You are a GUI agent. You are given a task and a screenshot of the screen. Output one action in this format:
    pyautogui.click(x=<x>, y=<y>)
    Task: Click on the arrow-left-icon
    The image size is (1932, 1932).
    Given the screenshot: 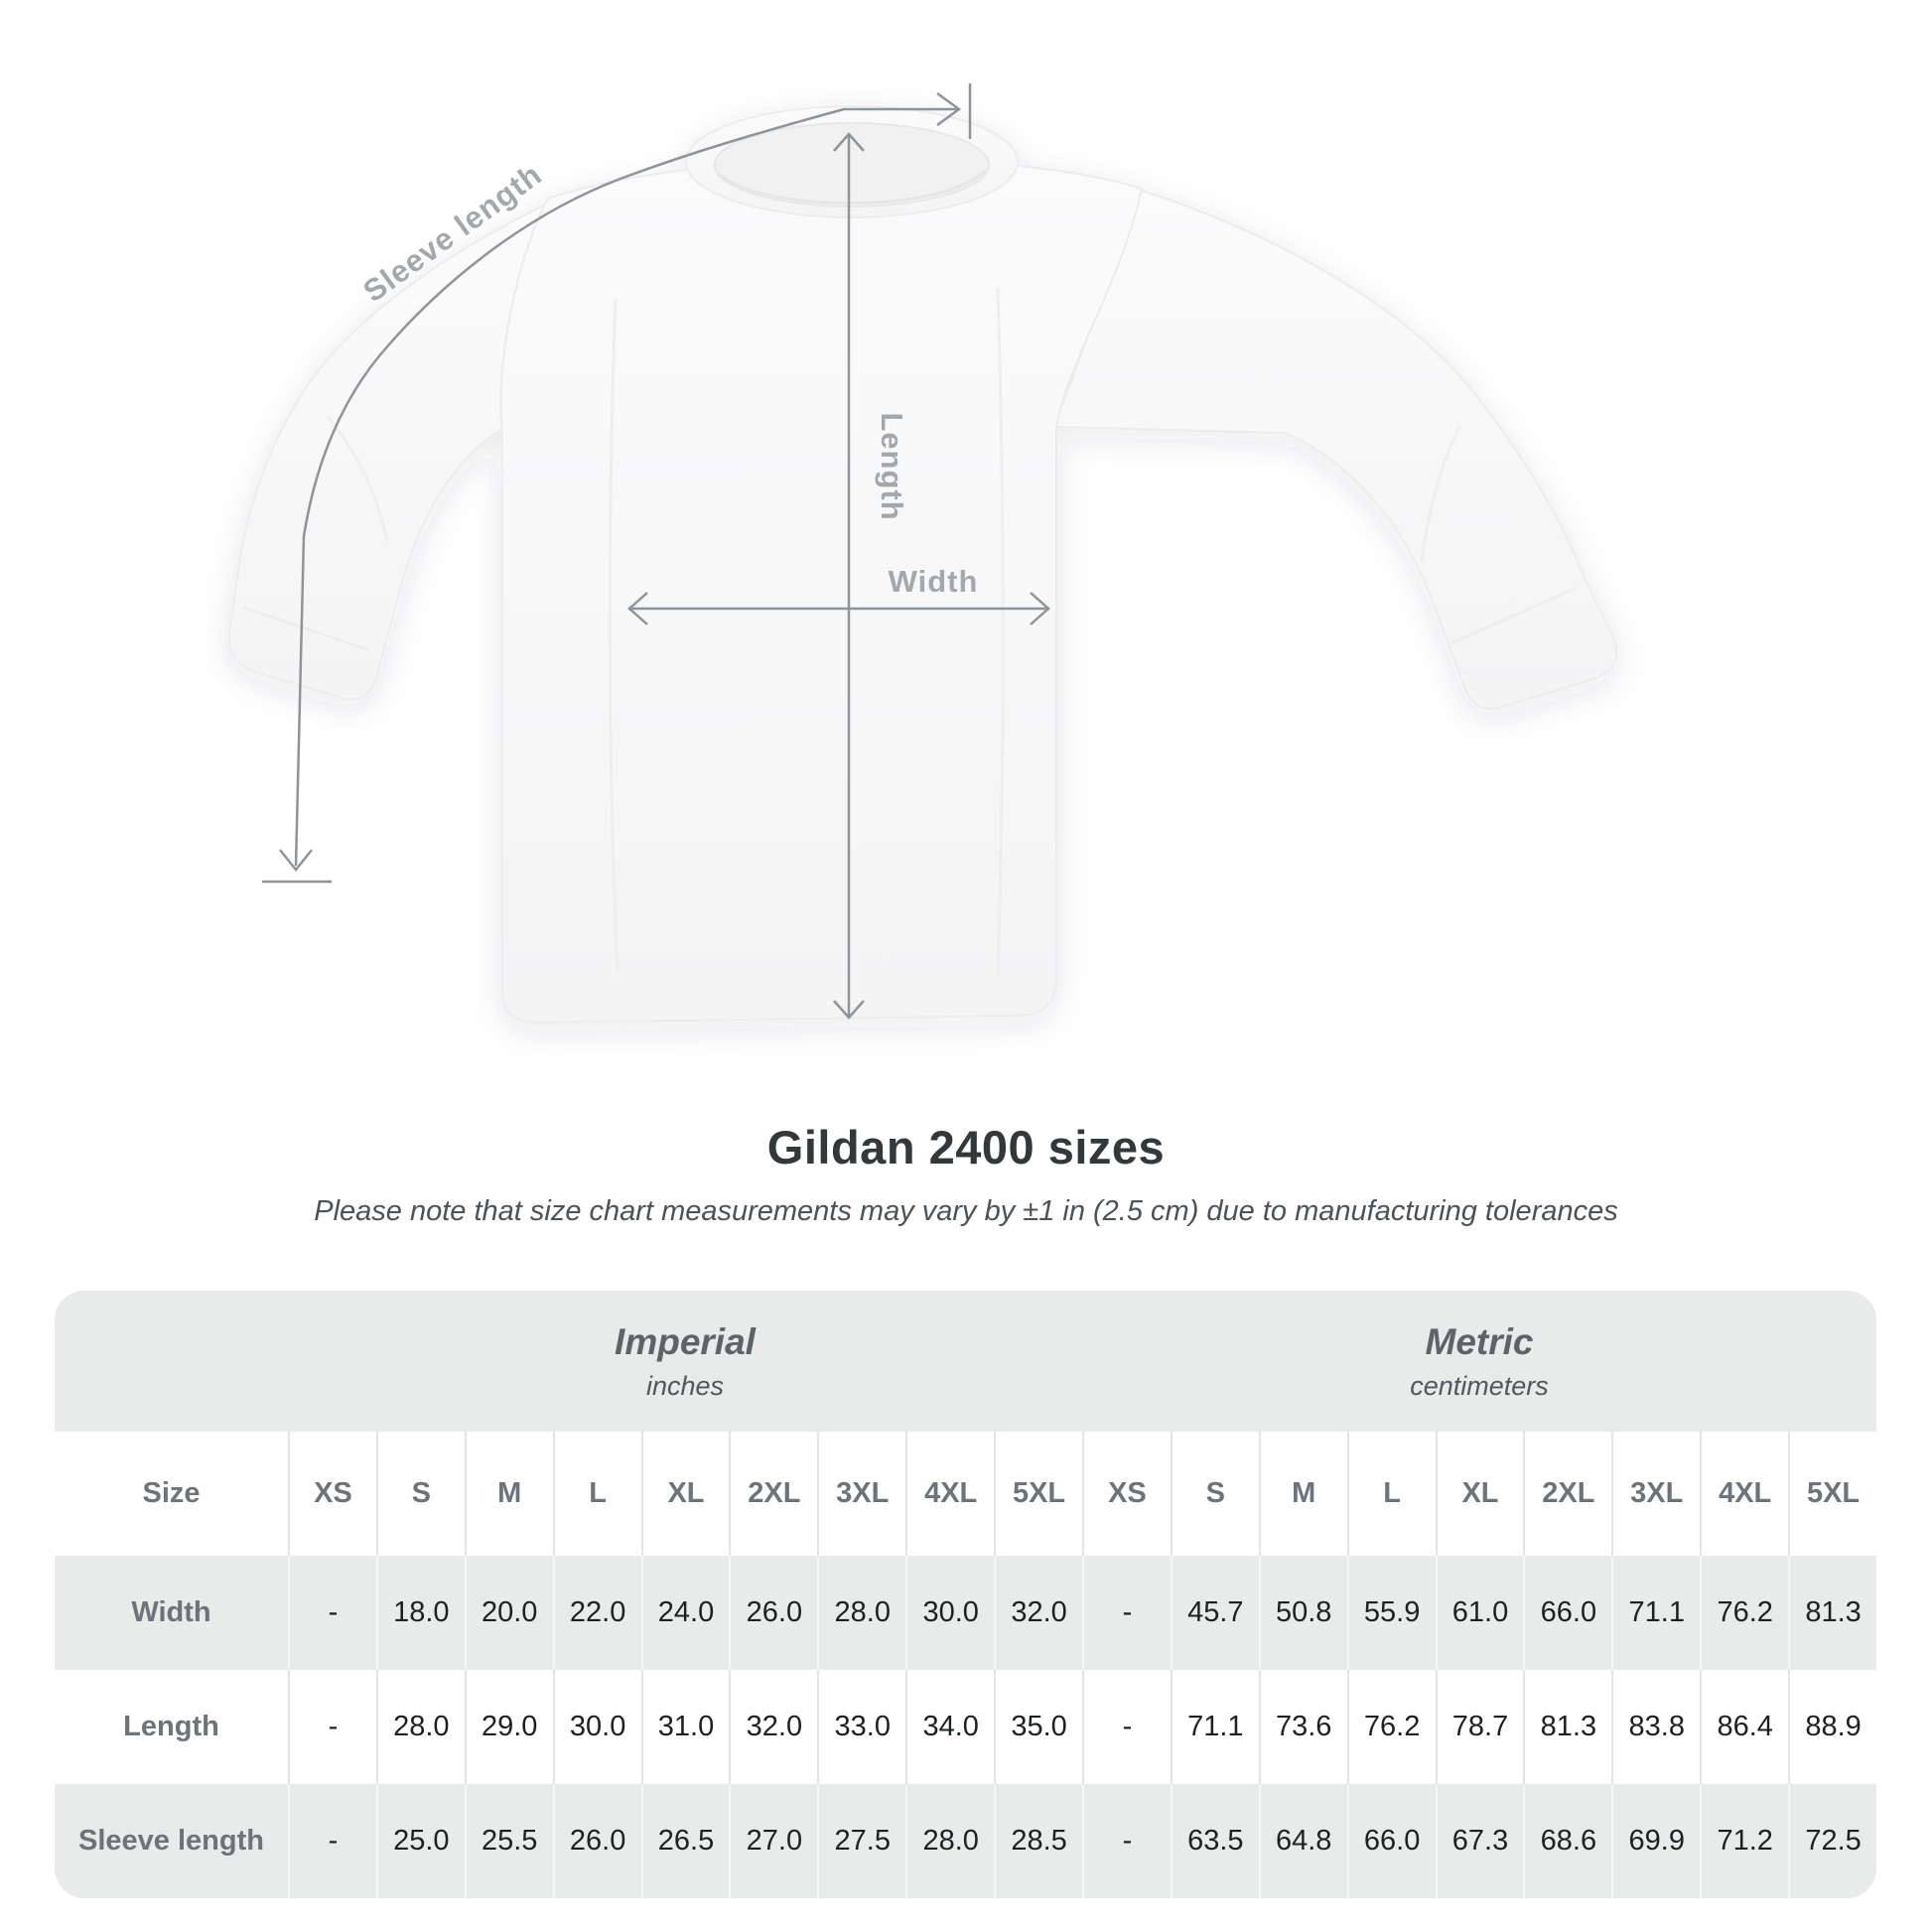 What is the action you would take?
    pyautogui.click(x=638, y=609)
    